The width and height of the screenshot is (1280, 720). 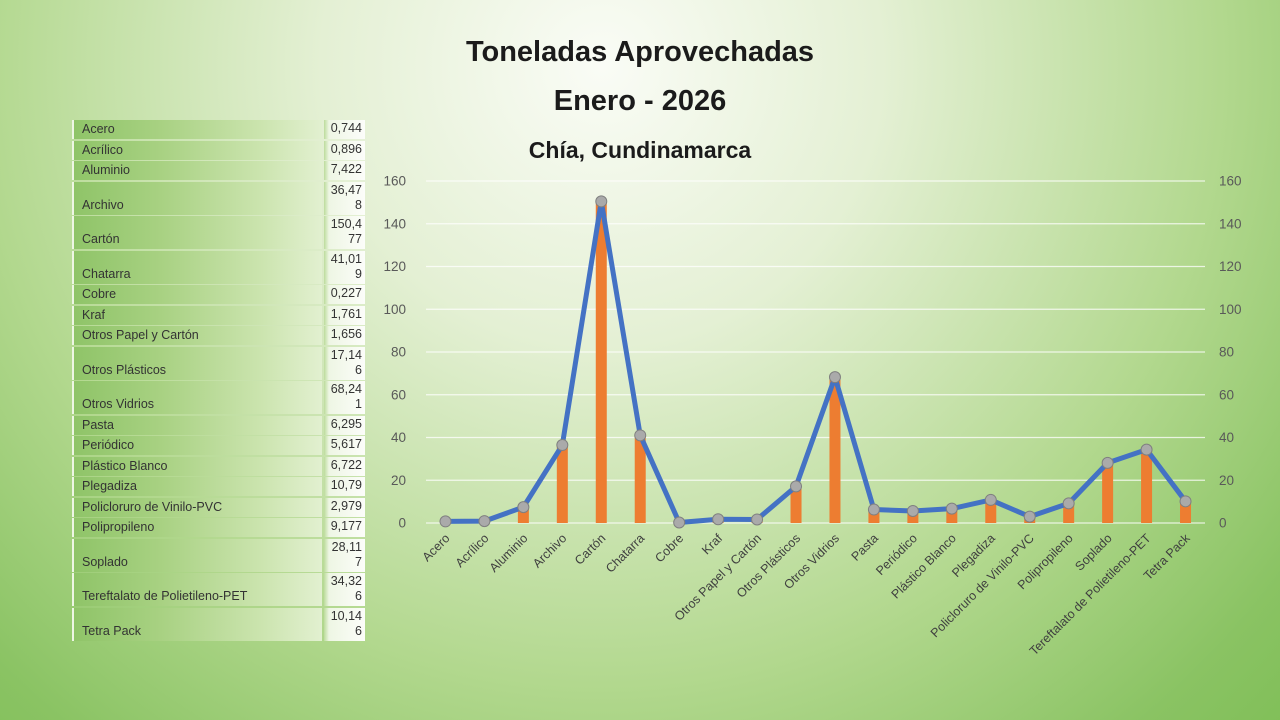 What do you see at coordinates (197, 555) in the screenshot?
I see `material-label: Soplado` at bounding box center [197, 555].